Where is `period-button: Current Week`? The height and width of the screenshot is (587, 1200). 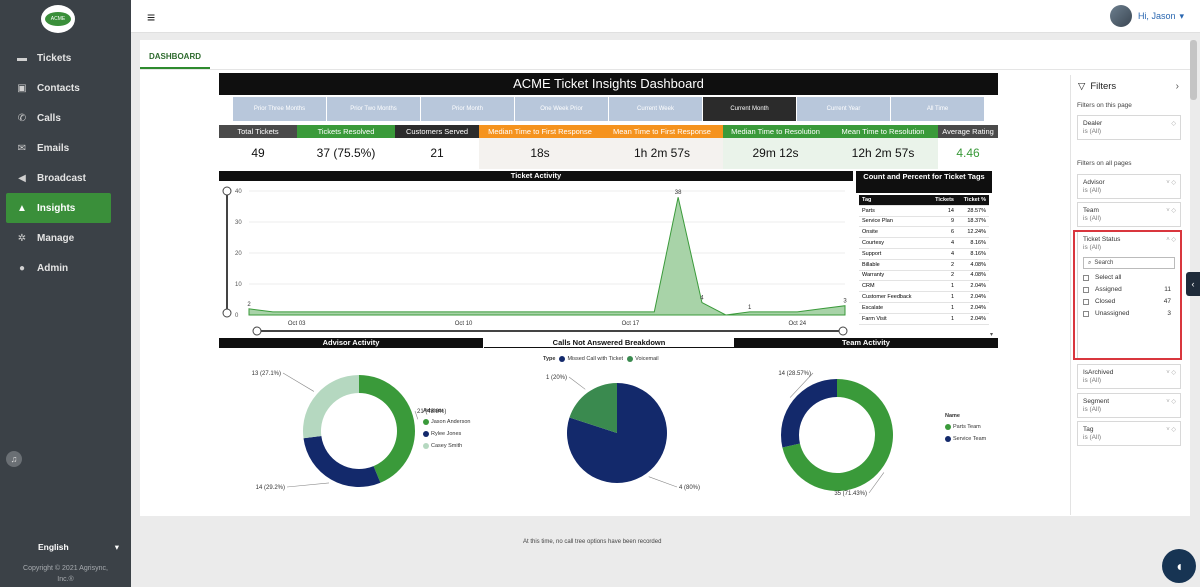
period-button: Current Week is located at coordinates (655, 109).